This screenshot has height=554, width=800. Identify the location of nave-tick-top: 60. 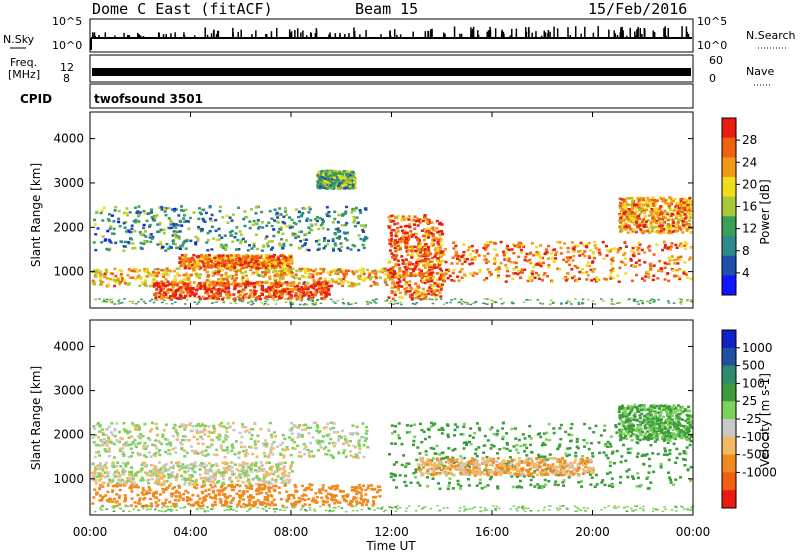
(716, 60).